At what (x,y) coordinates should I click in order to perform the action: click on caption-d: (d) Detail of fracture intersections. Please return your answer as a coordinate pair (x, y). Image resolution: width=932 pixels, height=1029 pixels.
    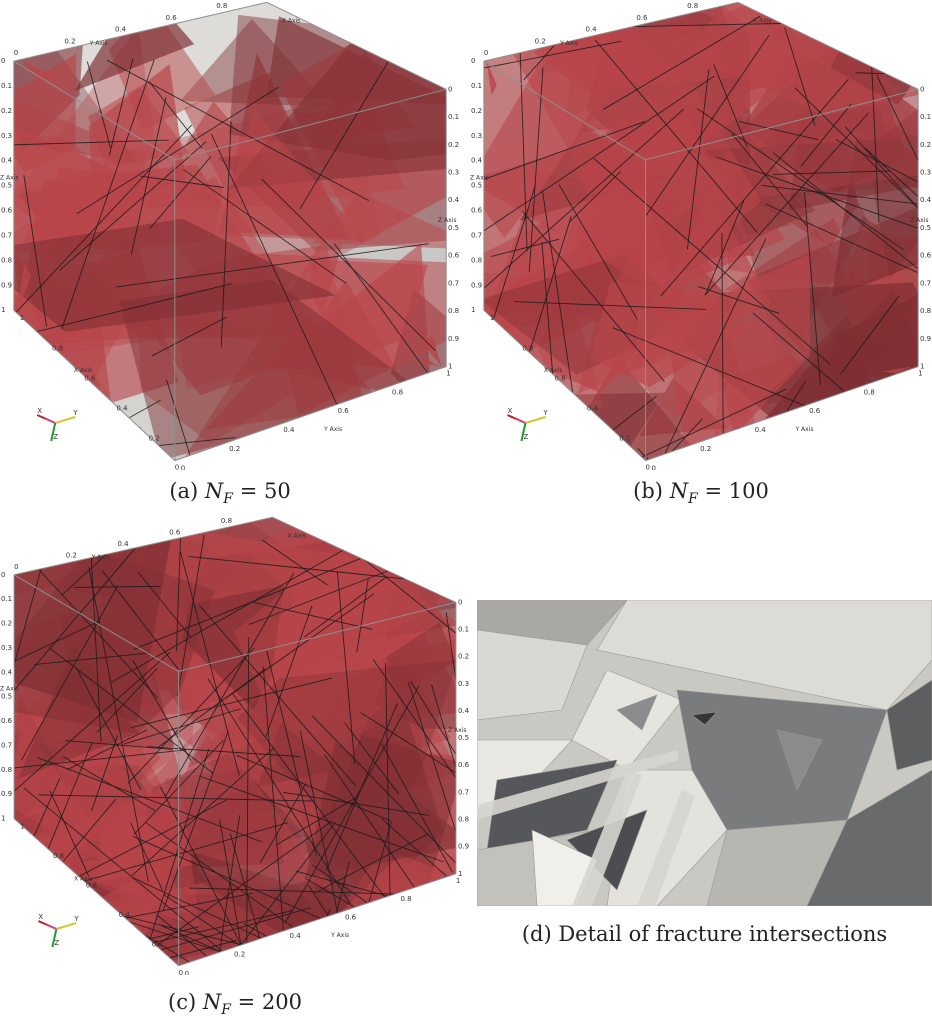
    Looking at the image, I should click on (704, 934).